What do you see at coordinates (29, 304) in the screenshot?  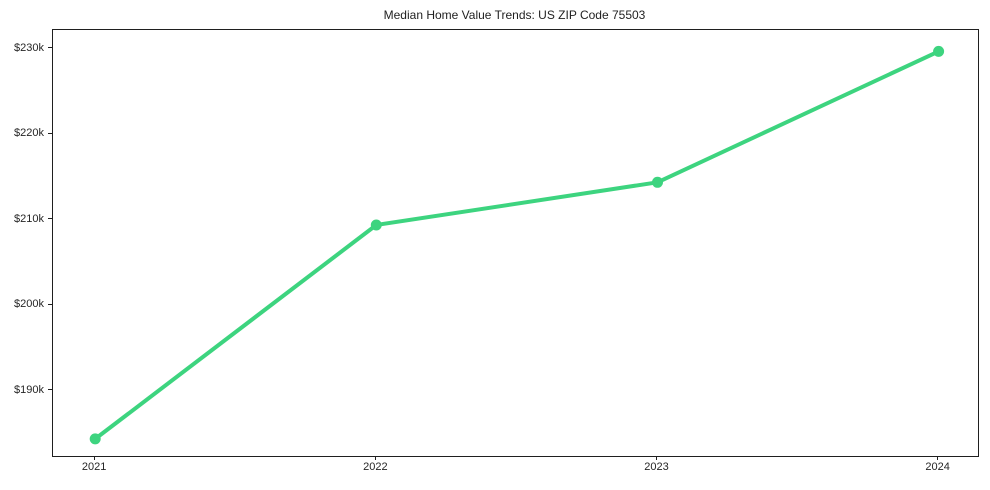 I see `y-tick-label: $200k` at bounding box center [29, 304].